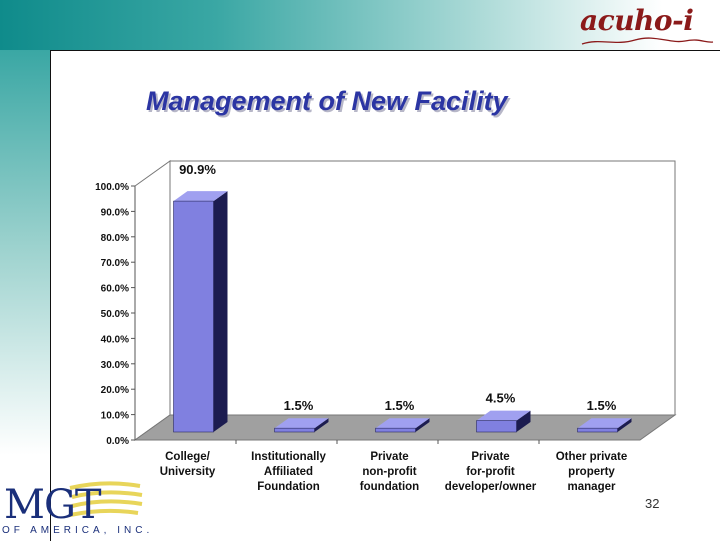  Describe the element at coordinates (647, 41) in the screenshot. I see `acuho-signature-scribble` at that location.